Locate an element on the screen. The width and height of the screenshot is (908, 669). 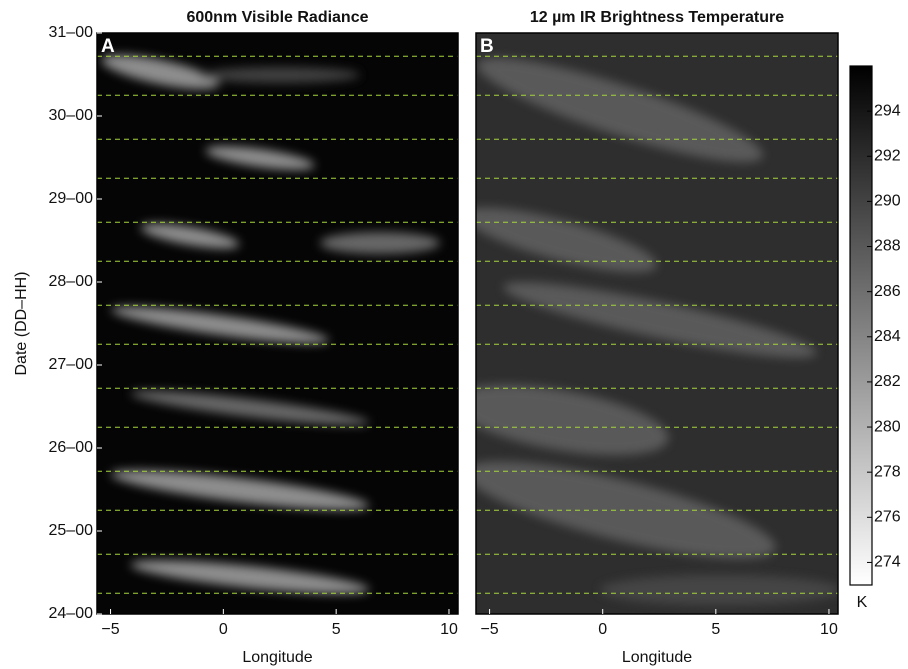
colorbar-tick-label: 276 is located at coordinates (887, 517).